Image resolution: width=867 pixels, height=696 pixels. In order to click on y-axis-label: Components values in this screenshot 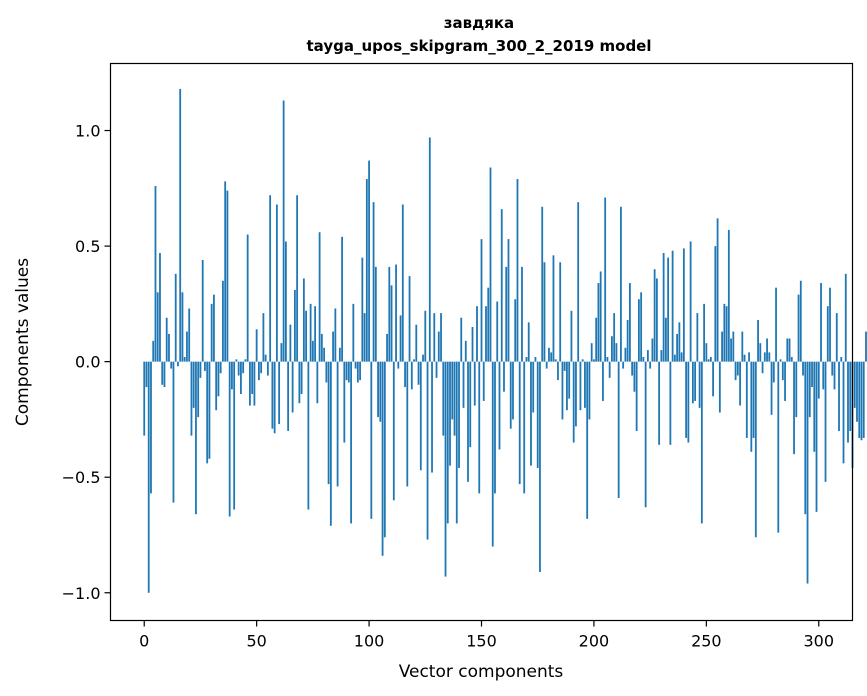, I will do `click(23, 342)`.